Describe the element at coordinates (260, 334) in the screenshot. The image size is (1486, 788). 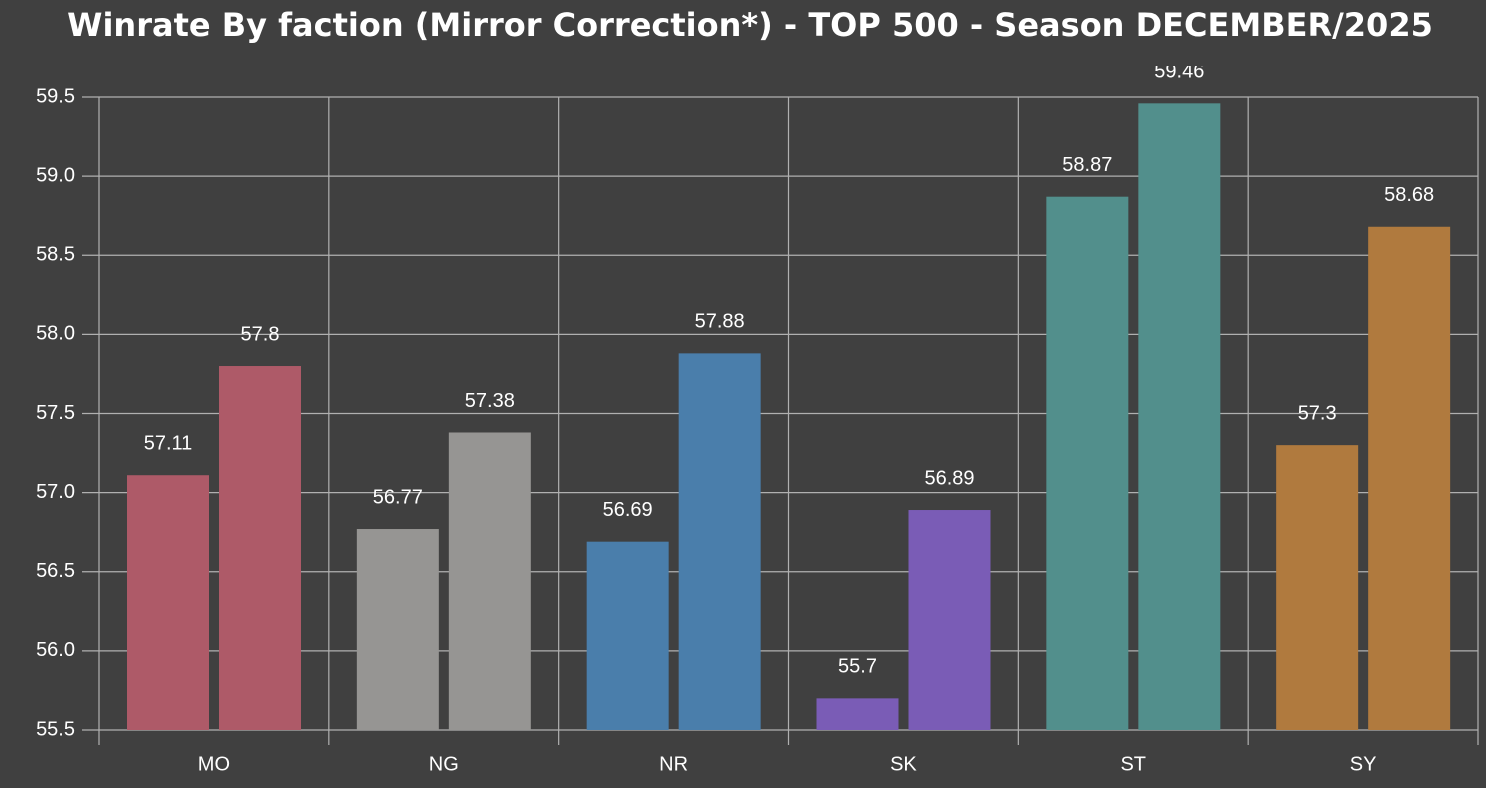
I see `data-label: 57.8` at that location.